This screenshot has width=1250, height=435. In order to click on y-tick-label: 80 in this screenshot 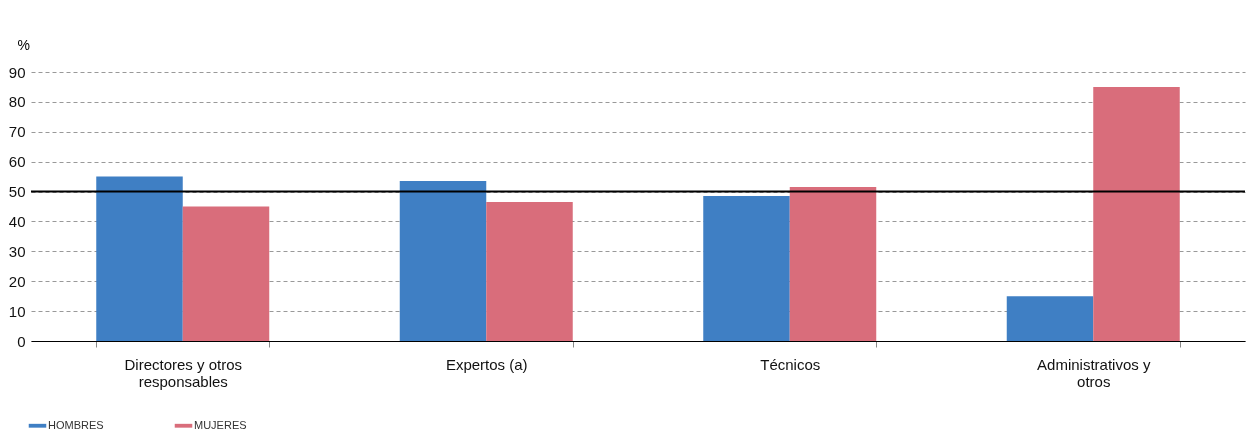, I will do `click(17, 102)`.